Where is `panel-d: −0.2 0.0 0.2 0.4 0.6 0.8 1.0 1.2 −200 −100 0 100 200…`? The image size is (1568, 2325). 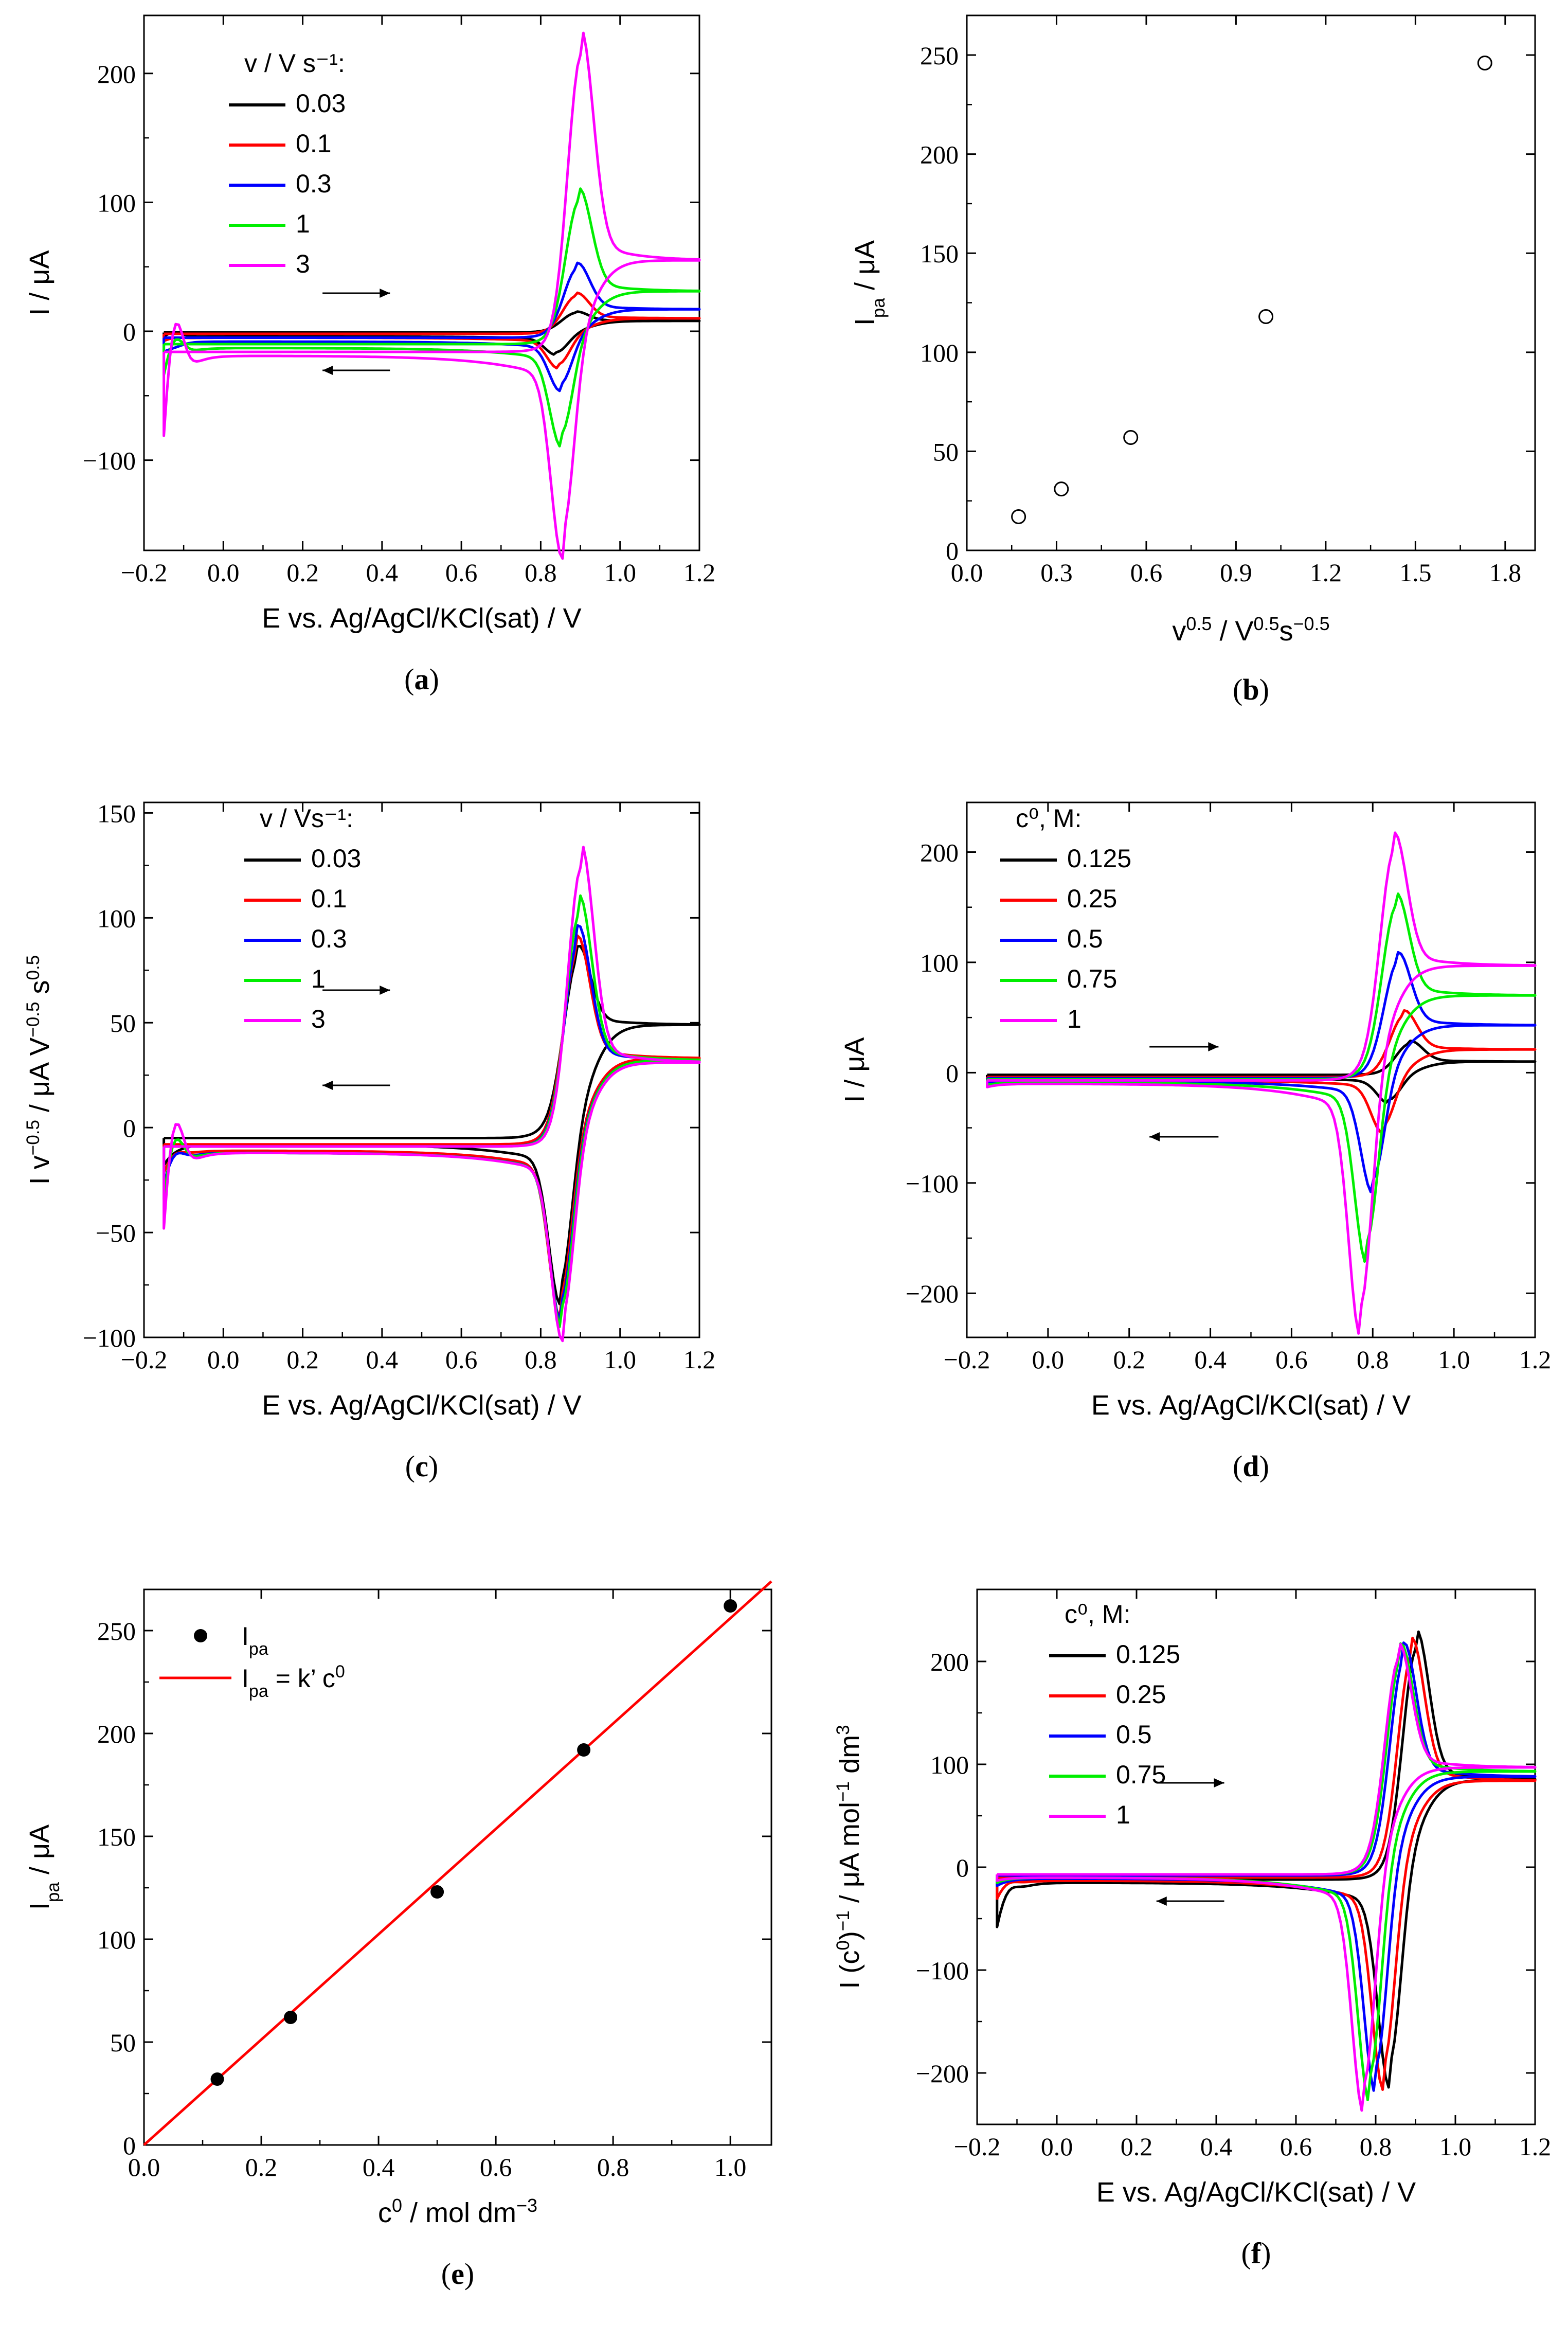 panel-d: −0.2 0.0 0.2 0.4 0.6 0.8 1.0 1.2 −200 −100 0 100 200… is located at coordinates (1195, 1142).